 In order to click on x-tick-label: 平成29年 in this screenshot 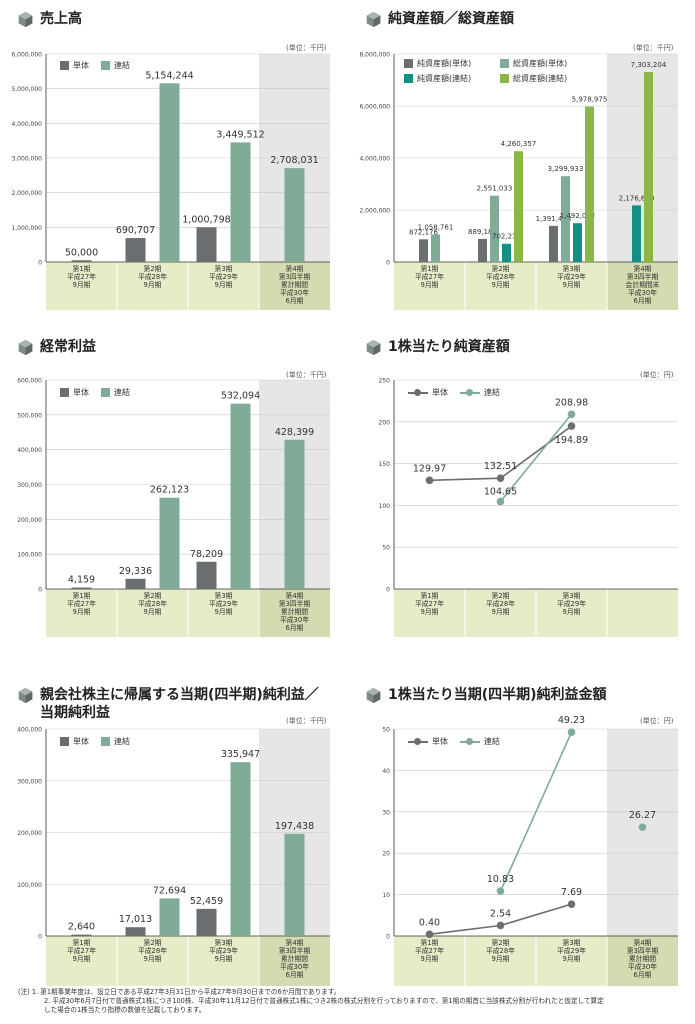, I will do `click(571, 603)`.